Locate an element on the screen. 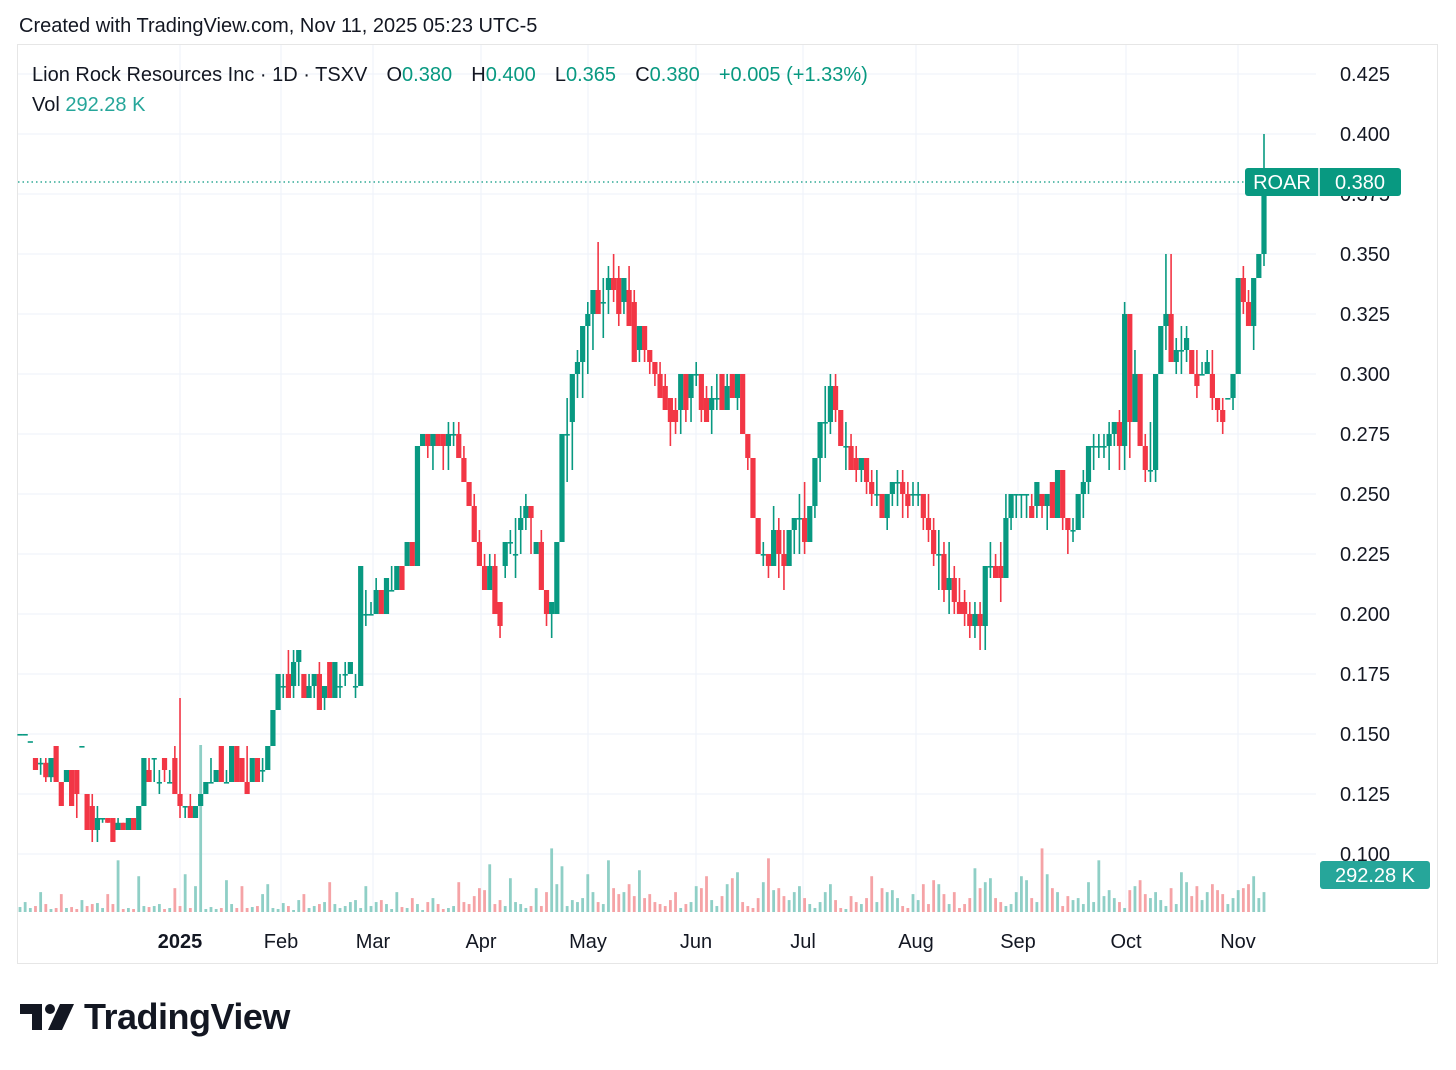 The width and height of the screenshot is (1456, 1070). high-value: 0.400 is located at coordinates (510, 75).